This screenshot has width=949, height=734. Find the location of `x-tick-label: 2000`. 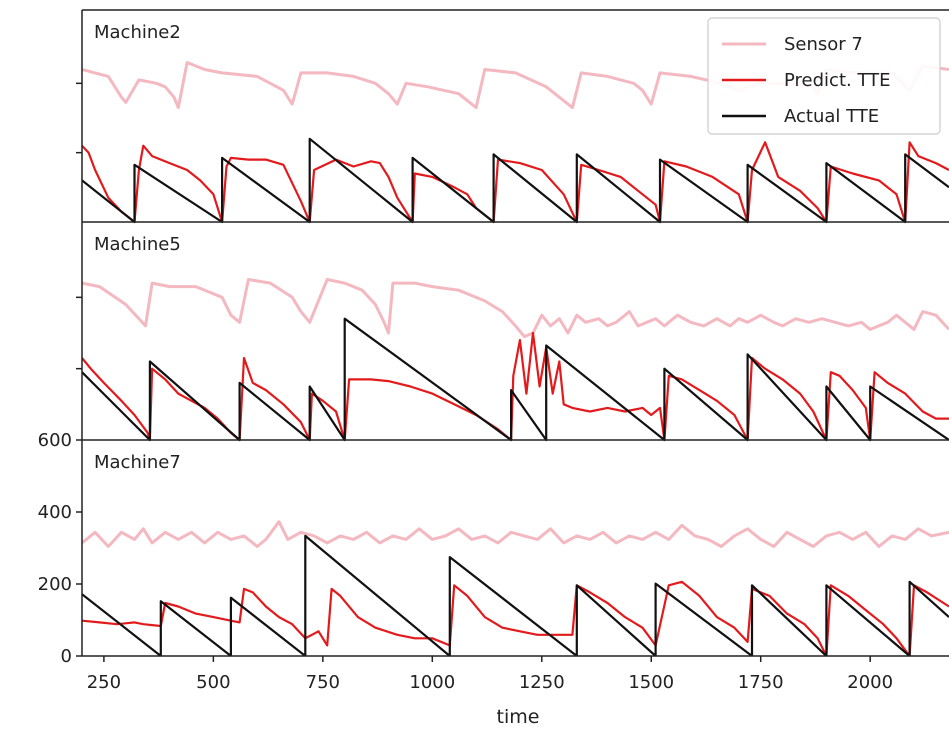

x-tick-label: 2000 is located at coordinates (870, 682).